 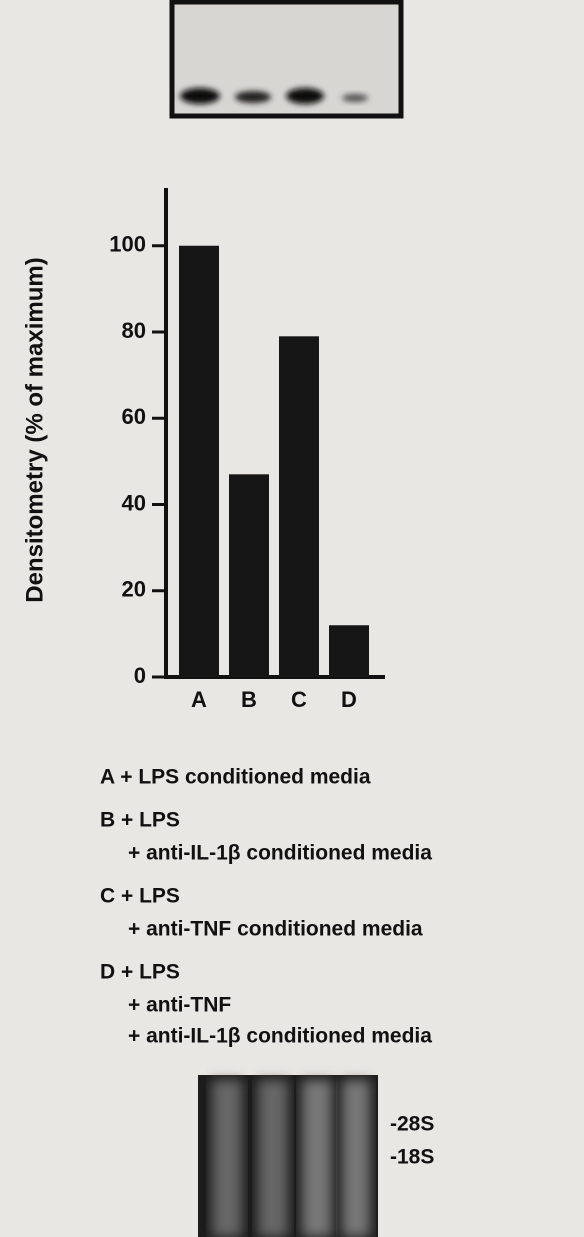 What do you see at coordinates (134, 502) in the screenshot?
I see `y-tick-label: 40` at bounding box center [134, 502].